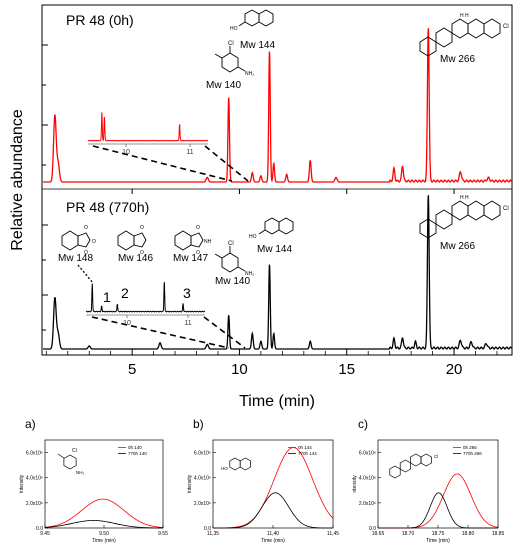 The height and width of the screenshot is (550, 521). Describe the element at coordinates (135, 447) in the screenshot. I see `small-legend-label: 0h 140` at that location.